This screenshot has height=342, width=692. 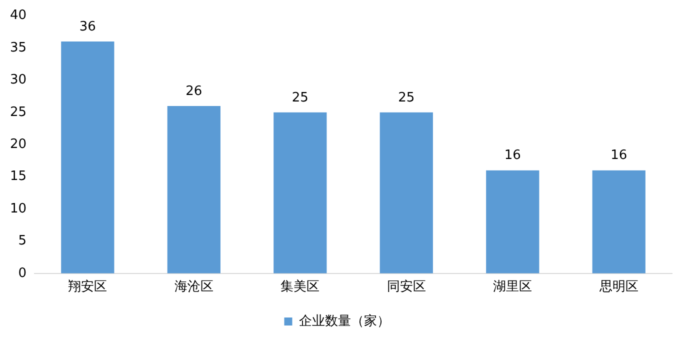 What do you see at coordinates (18, 208) in the screenshot?
I see `y-tick-label: 10` at bounding box center [18, 208].